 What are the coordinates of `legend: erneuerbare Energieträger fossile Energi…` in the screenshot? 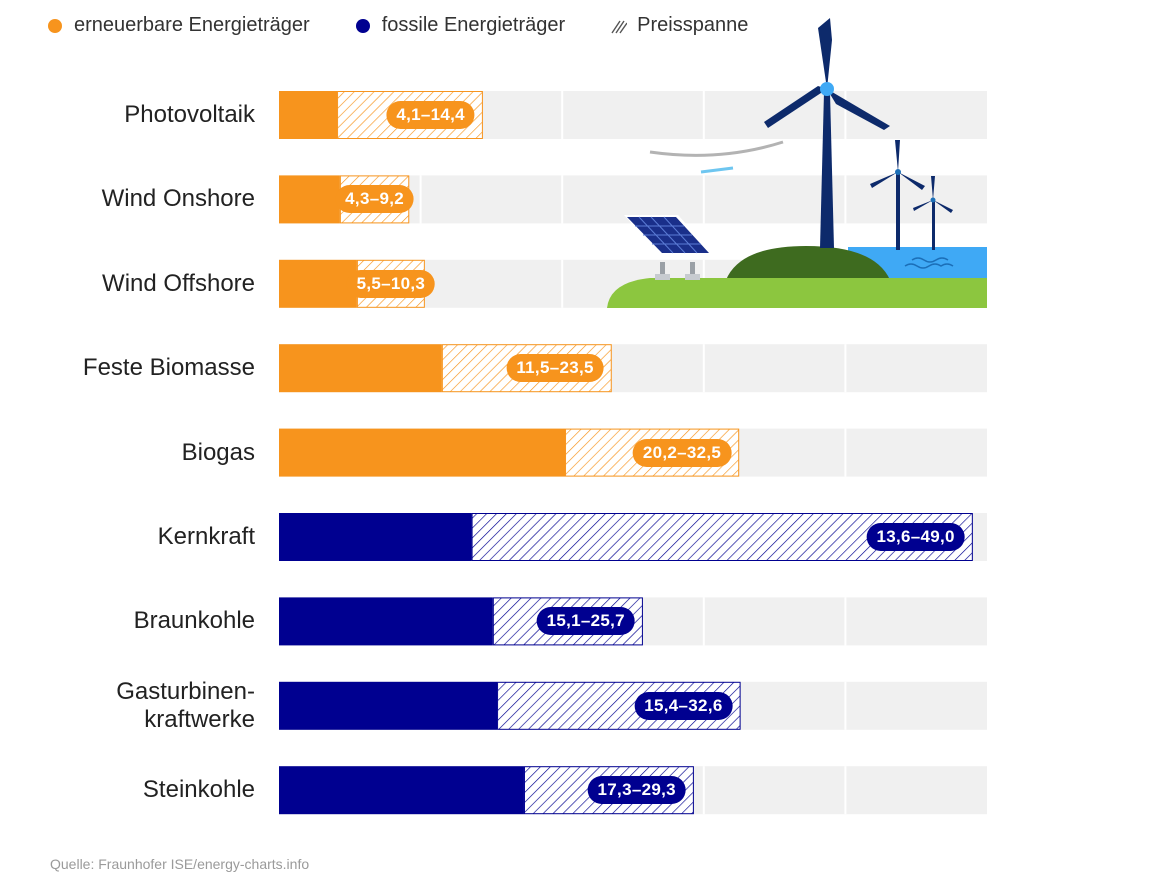 It's located at (421, 25).